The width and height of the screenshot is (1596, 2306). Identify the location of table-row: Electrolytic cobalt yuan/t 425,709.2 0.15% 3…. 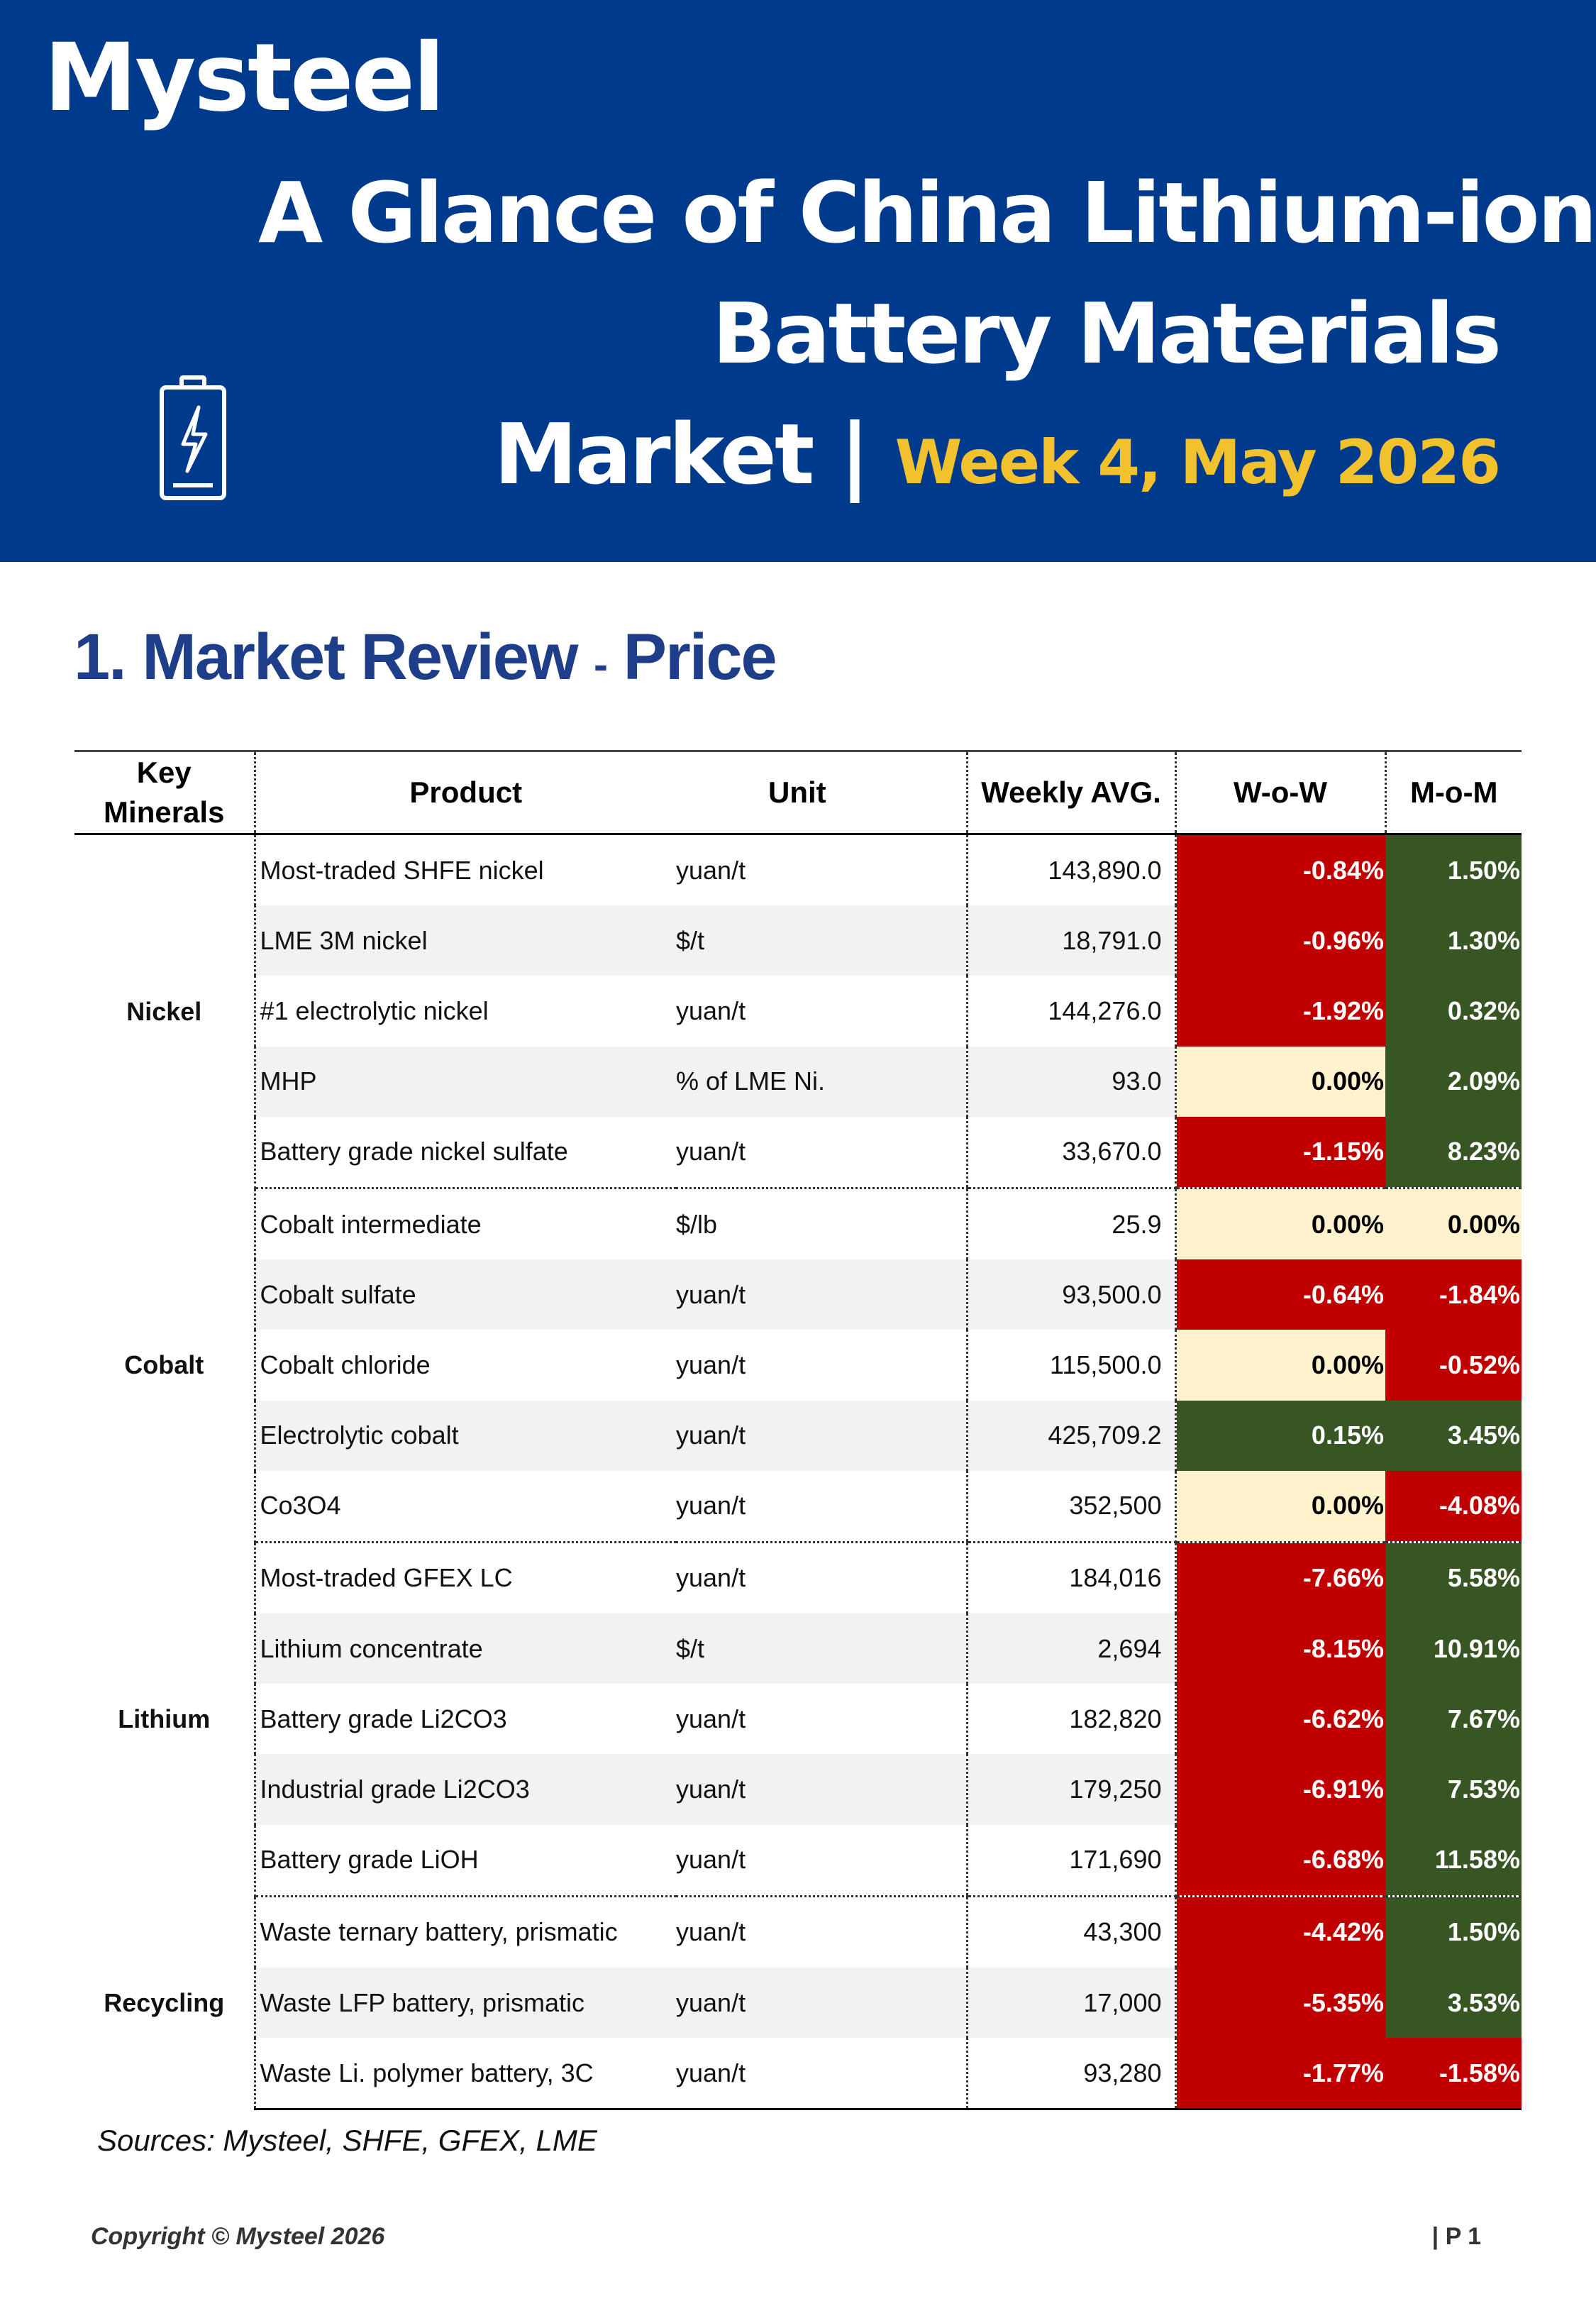
(798, 1436).